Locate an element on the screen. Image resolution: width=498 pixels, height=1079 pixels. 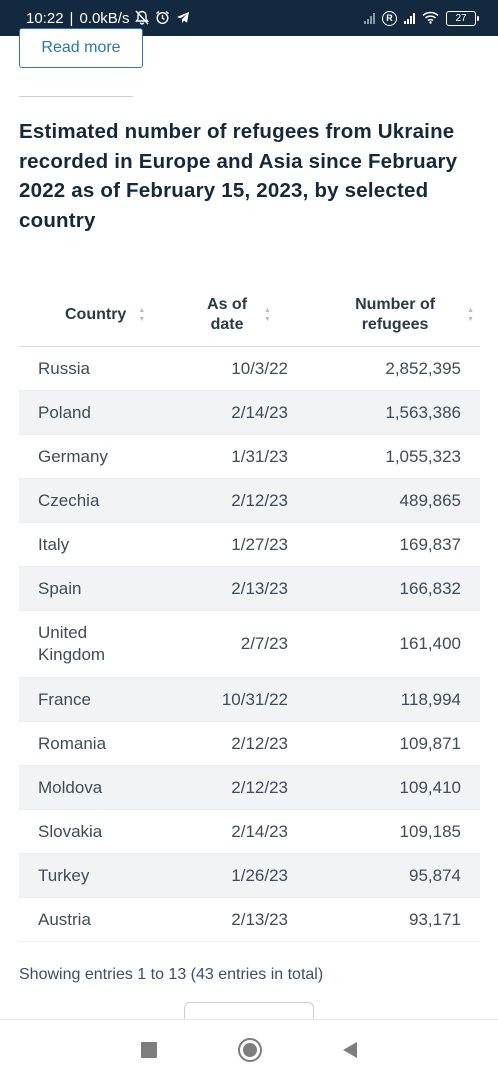
cell-country: Spain is located at coordinates (60, 588).